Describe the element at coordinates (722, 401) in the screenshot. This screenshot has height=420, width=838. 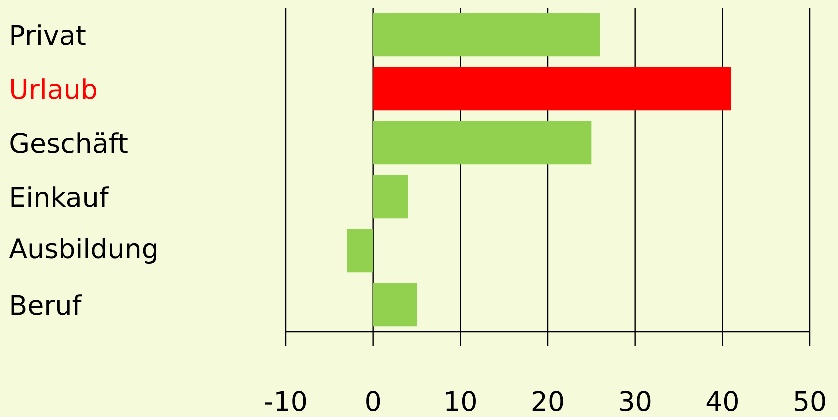
I see `x-tick-label: 40` at that location.